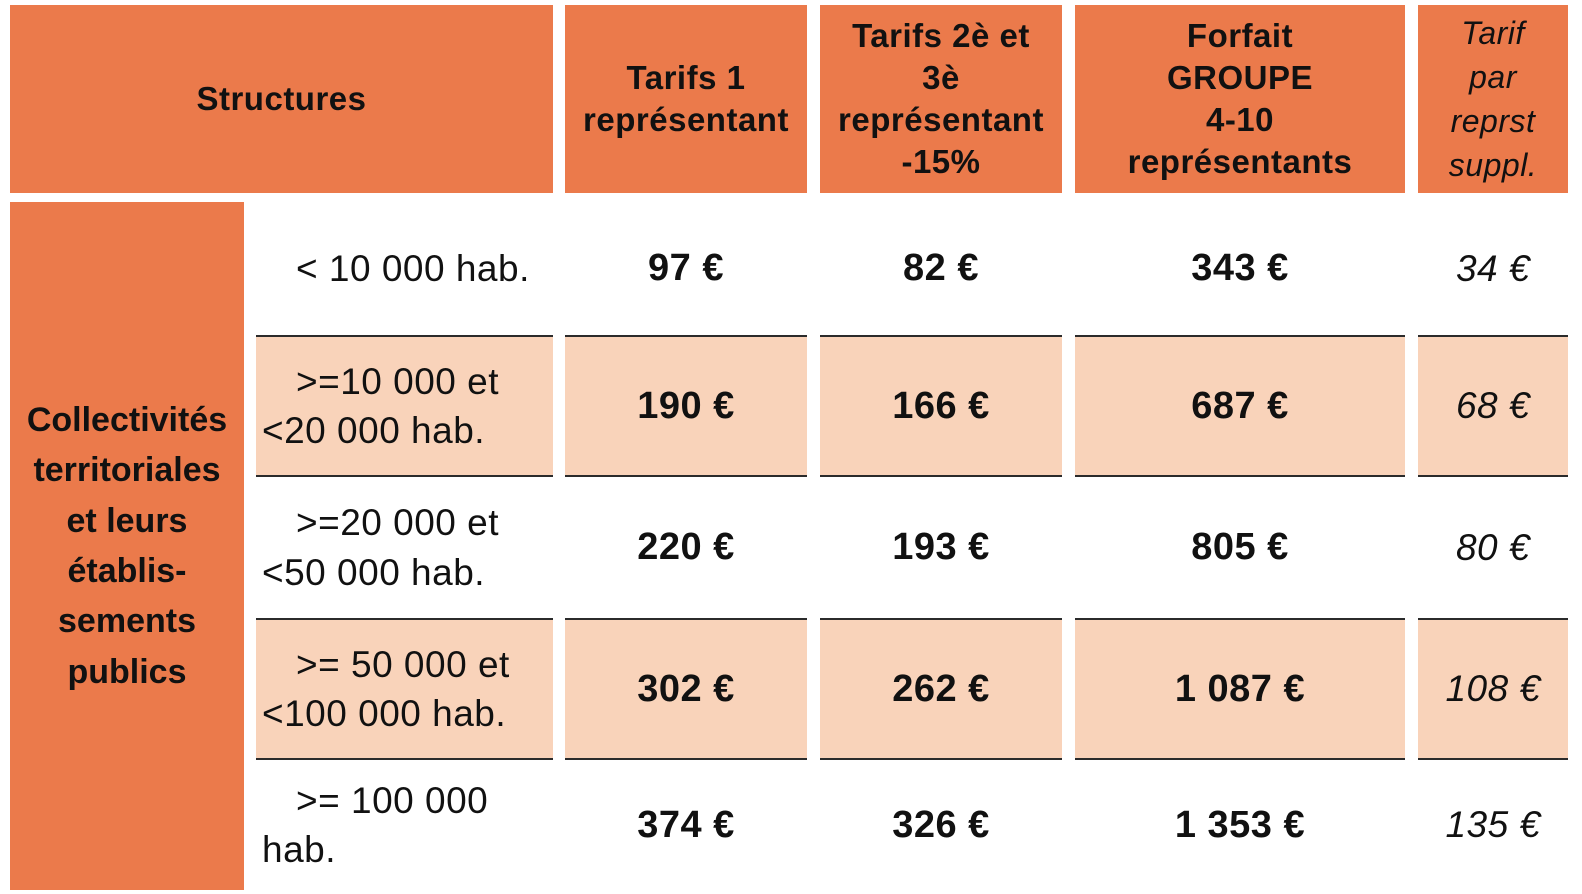 This screenshot has width=1582, height=894. I want to click on price-cell: 374 €, so click(686, 824).